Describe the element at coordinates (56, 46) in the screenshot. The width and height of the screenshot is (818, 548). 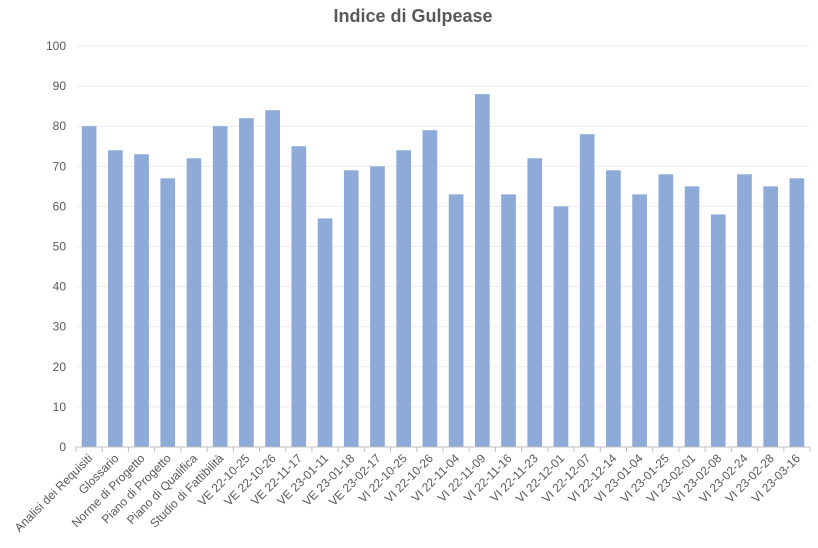
I see `y-tick-label: 100` at that location.